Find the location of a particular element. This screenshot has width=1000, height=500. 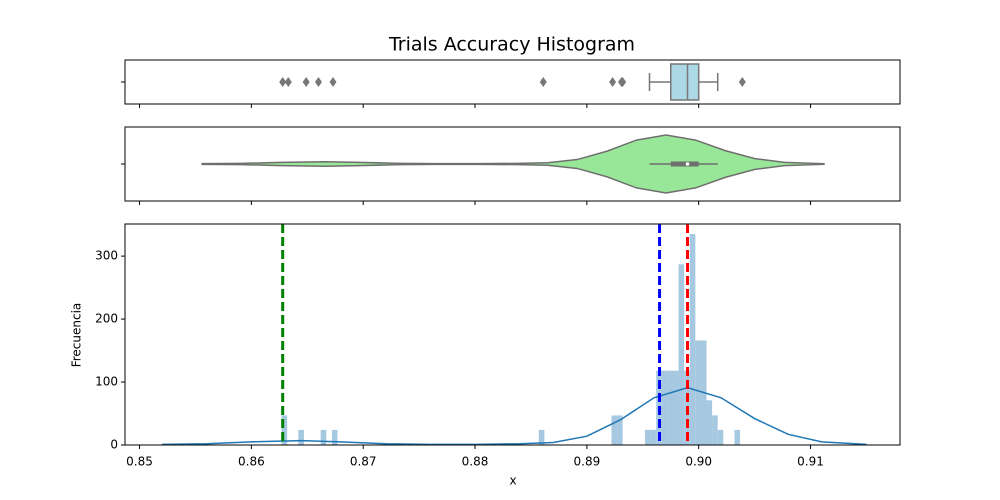

x-tick-label: 0.86 is located at coordinates (251, 462).